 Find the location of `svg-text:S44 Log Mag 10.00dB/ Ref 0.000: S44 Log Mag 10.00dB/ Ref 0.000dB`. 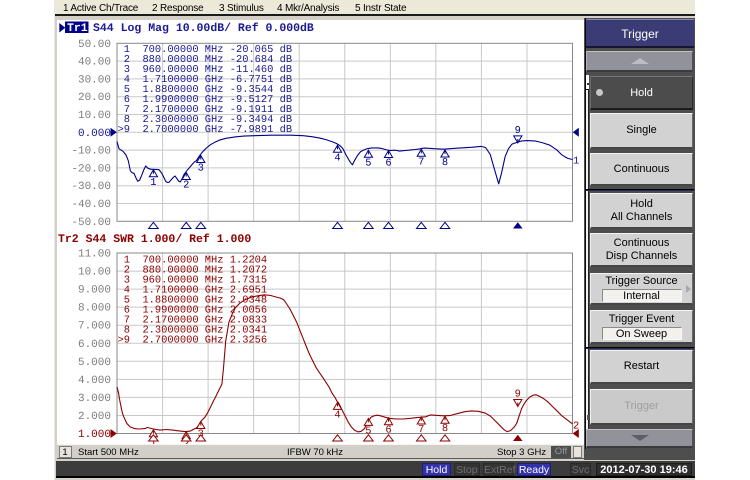

svg-text:S44 Log Mag 10.00dB/ Ref 0.000: S44 Log Mag 10.00dB/ Ref 0.000dB is located at coordinates (203, 28).